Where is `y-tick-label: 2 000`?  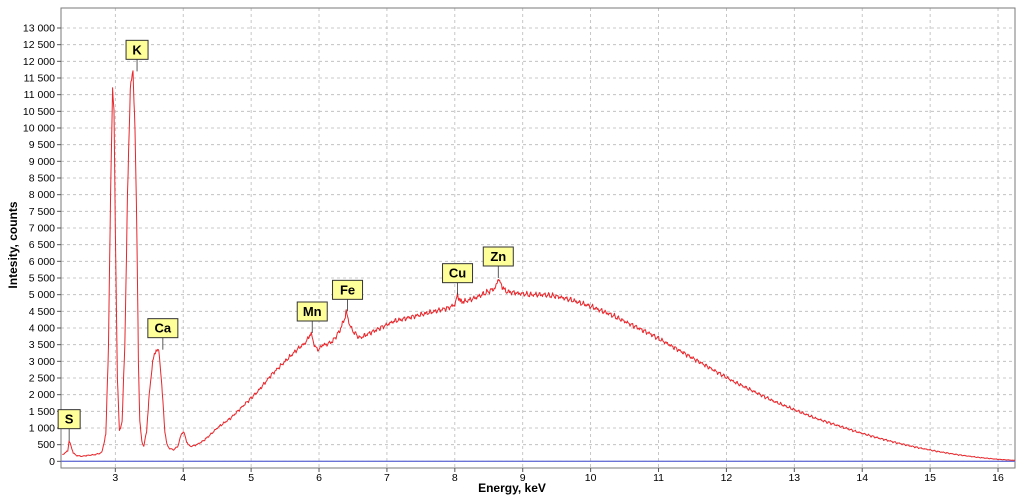 y-tick-label: 2 000 is located at coordinates (42, 395).